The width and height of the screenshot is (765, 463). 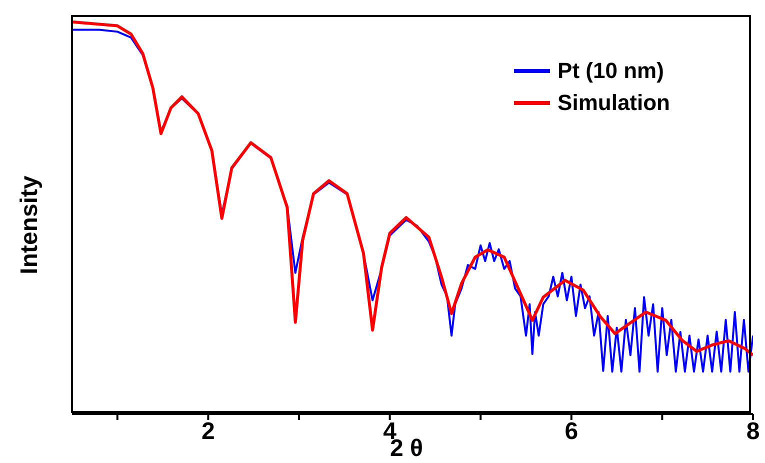 I want to click on legend-label: Pt (10 nm), so click(x=611, y=71).